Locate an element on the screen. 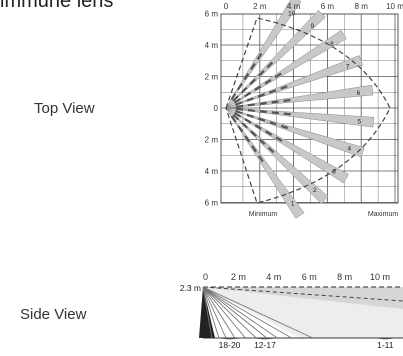 The height and width of the screenshot is (356, 403). side-x-tick: 2 m is located at coordinates (238, 277).